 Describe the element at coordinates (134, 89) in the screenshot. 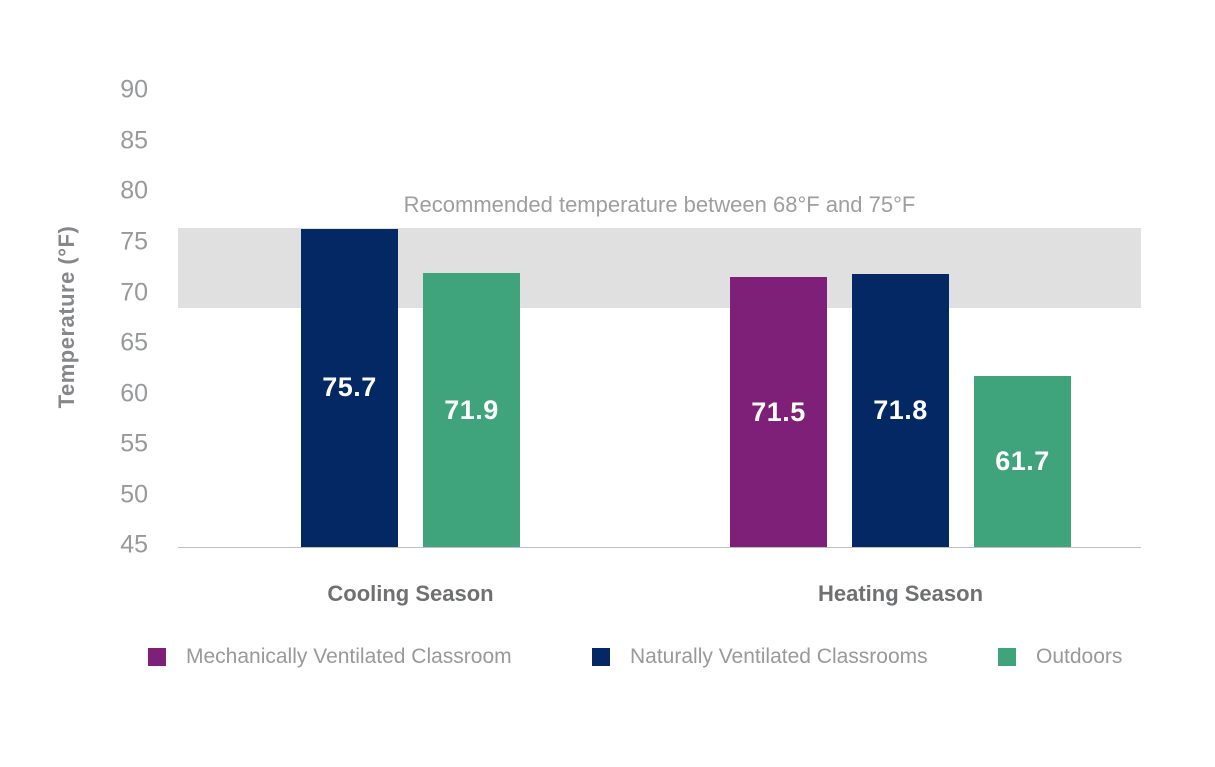

I see `y-tick-90: 90` at that location.